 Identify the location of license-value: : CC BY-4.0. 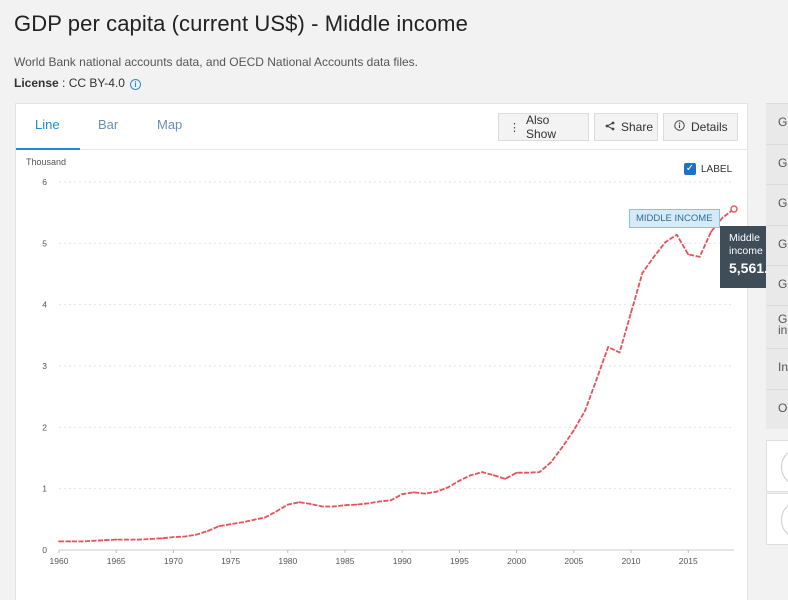
(91, 83).